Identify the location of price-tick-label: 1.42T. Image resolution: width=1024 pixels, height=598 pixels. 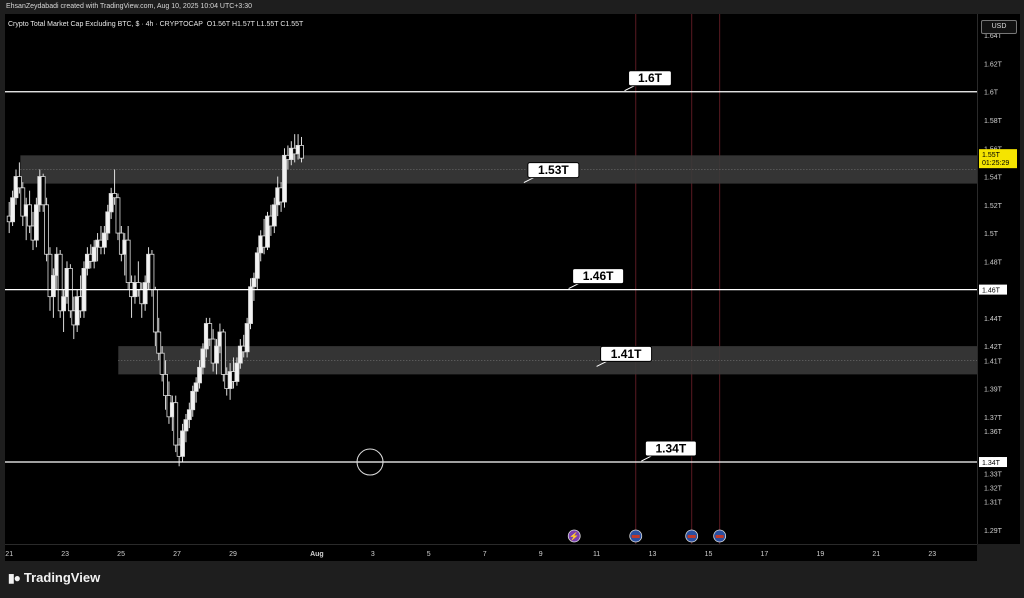
(993, 347).